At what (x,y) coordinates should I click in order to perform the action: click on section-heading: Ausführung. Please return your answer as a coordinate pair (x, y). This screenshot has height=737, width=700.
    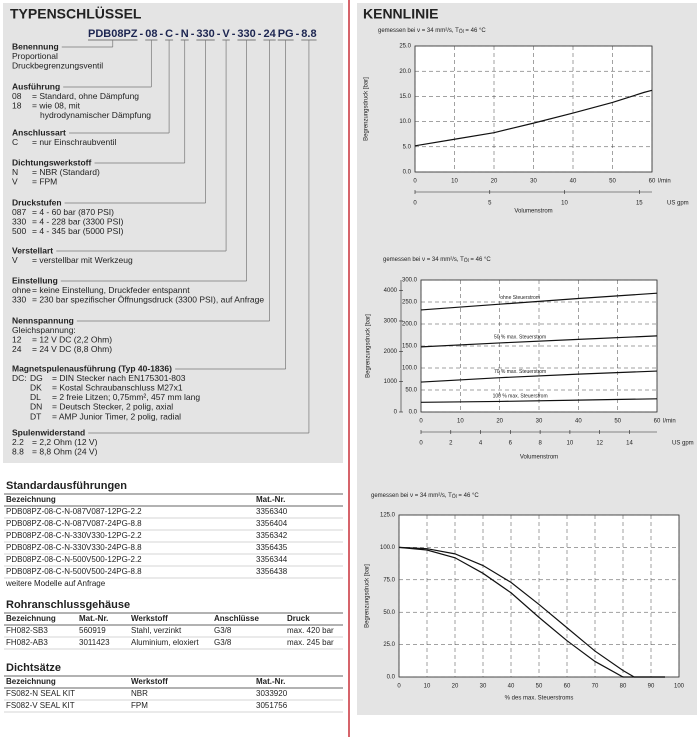
    Looking at the image, I should click on (36, 86).